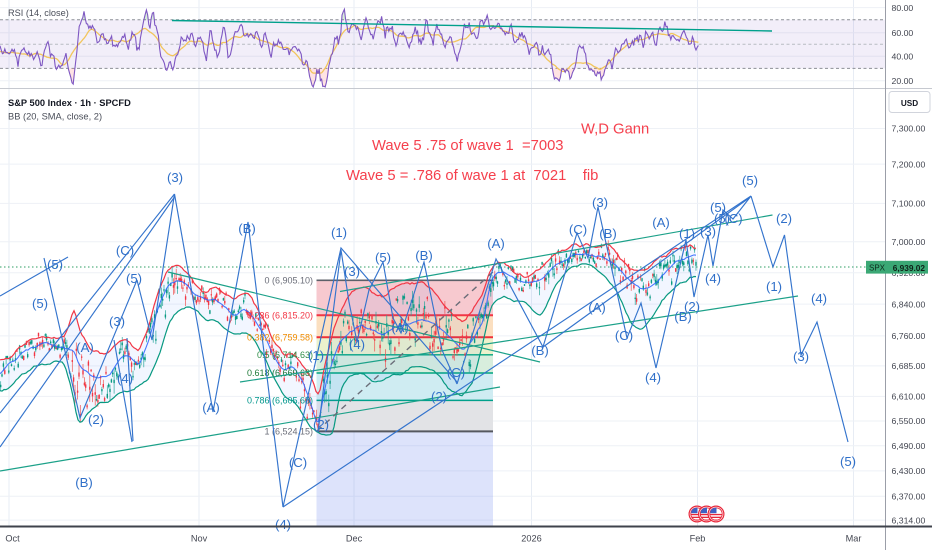 The height and width of the screenshot is (555, 932). I want to click on svg-text: BB (20, SMA, close, 2), so click(55, 117).